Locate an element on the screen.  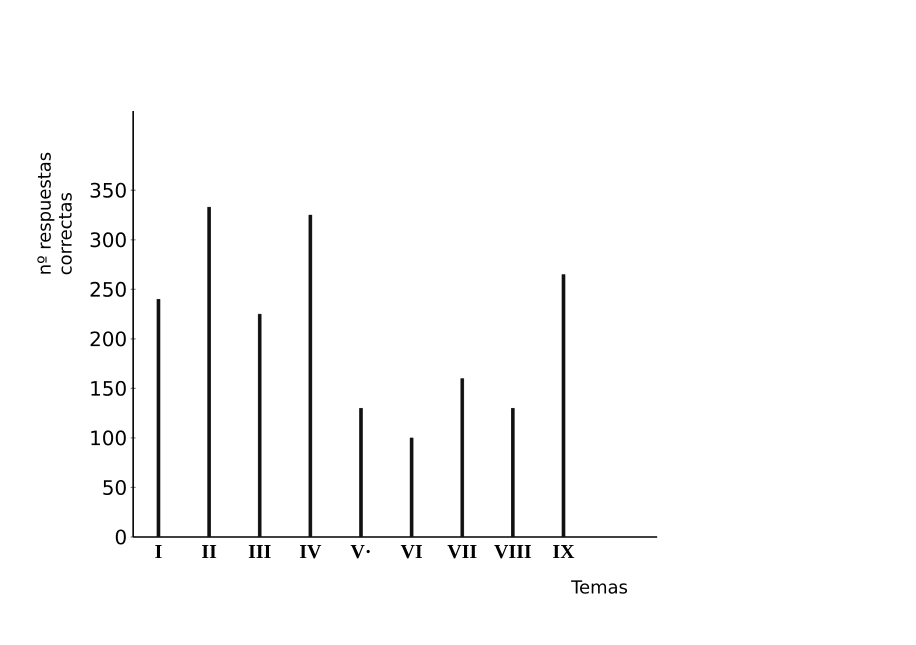
y-tick-label: 250 is located at coordinates (108, 289).